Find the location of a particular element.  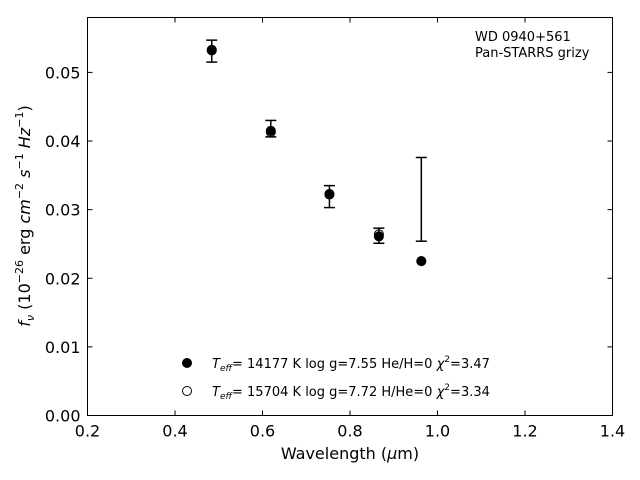

x-tick-label: 1.4 is located at coordinates (612, 431).